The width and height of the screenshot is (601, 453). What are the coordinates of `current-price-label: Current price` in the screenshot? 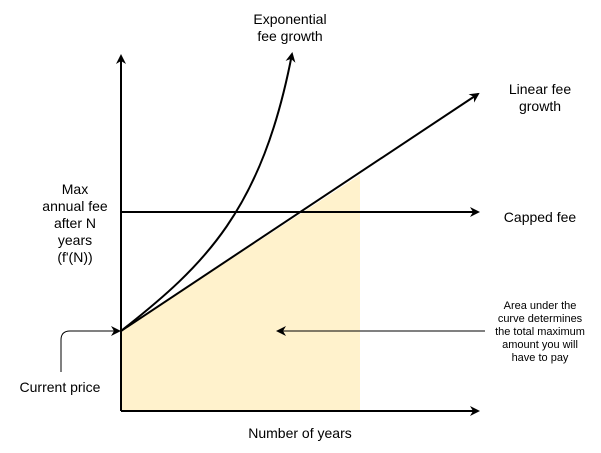 It's located at (60, 387).